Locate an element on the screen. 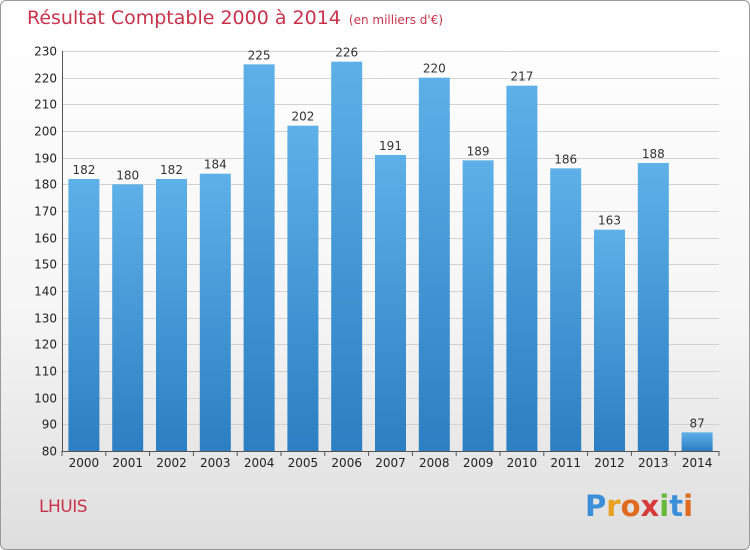 This screenshot has height=550, width=750. logo-letter: r is located at coordinates (613, 506).